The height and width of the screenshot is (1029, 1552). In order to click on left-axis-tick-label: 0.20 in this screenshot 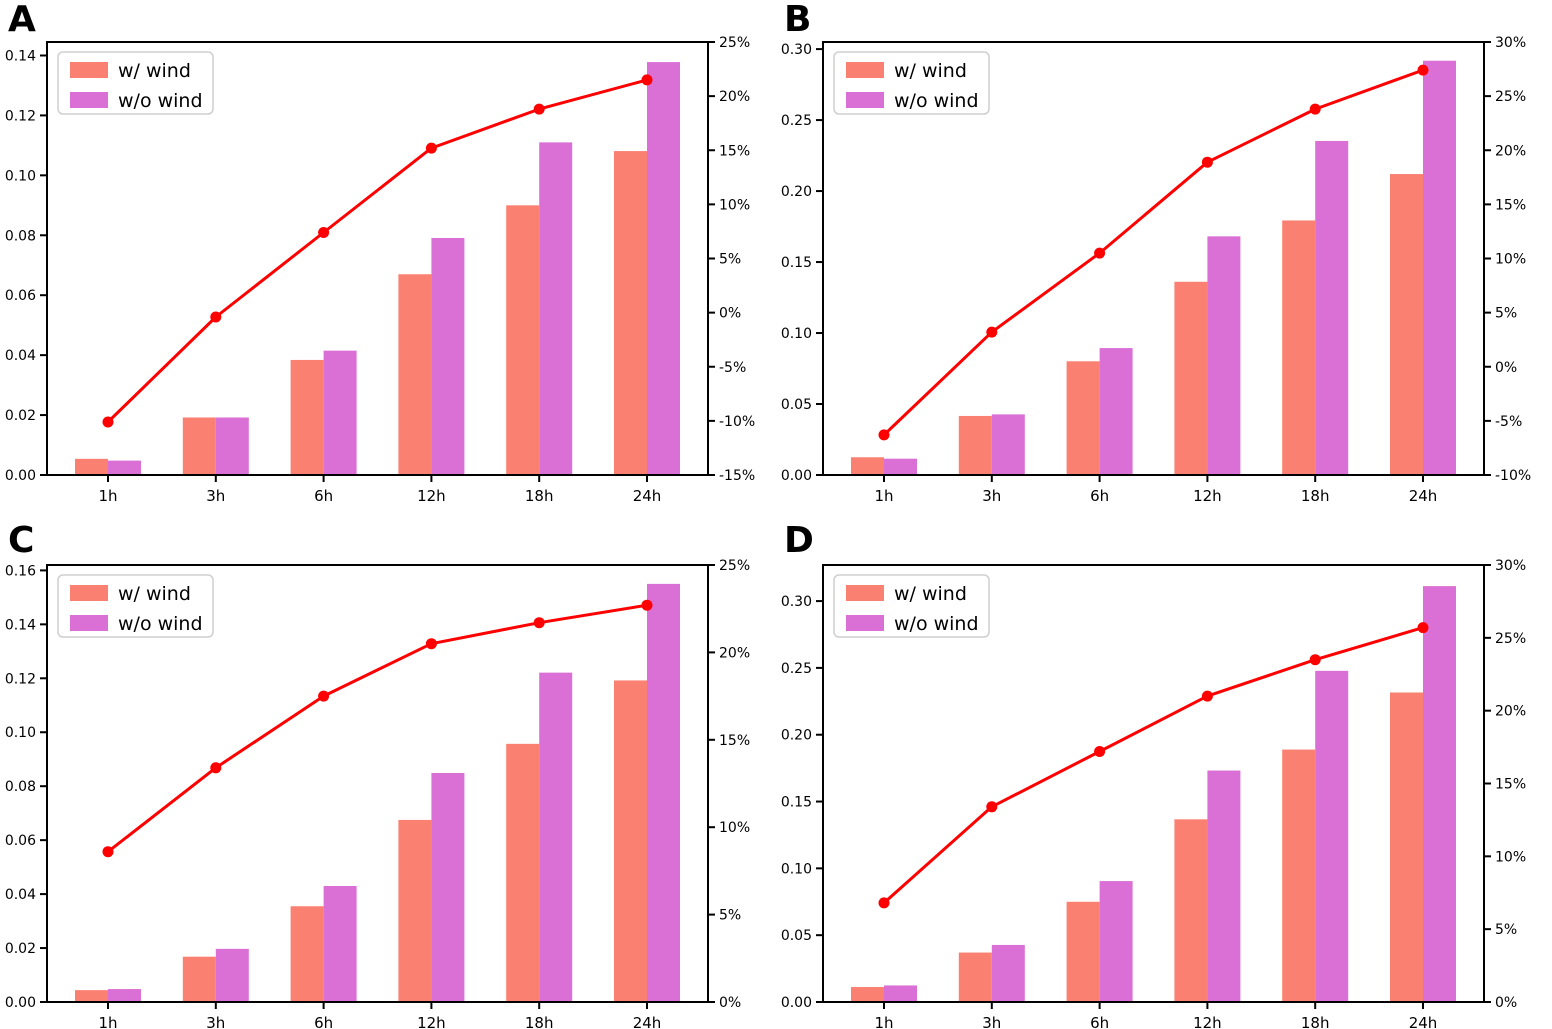, I will do `click(796, 736)`.